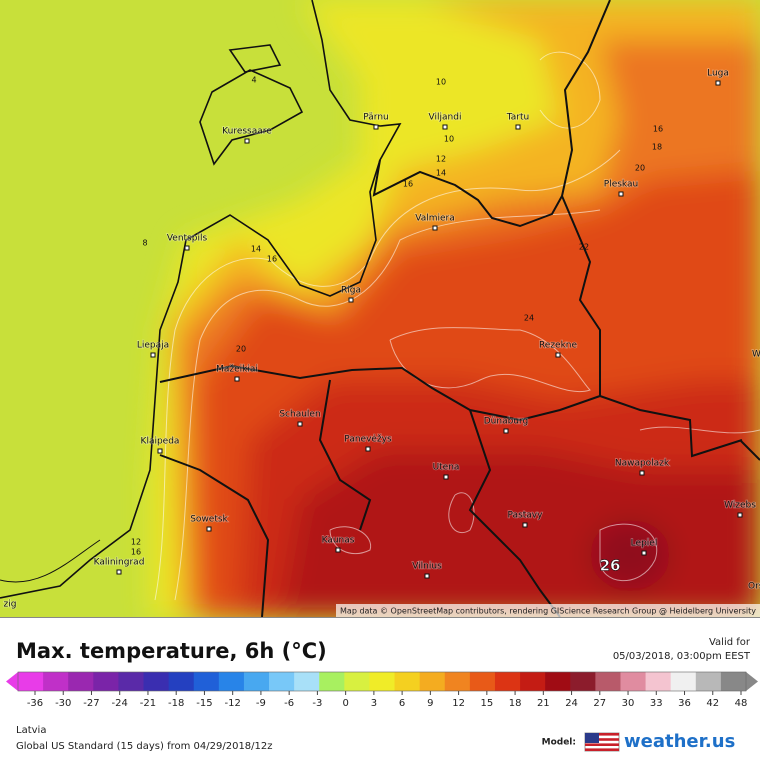  I want to click on valid-time: 05/03/2018, 03:00pm EEST, so click(682, 656).